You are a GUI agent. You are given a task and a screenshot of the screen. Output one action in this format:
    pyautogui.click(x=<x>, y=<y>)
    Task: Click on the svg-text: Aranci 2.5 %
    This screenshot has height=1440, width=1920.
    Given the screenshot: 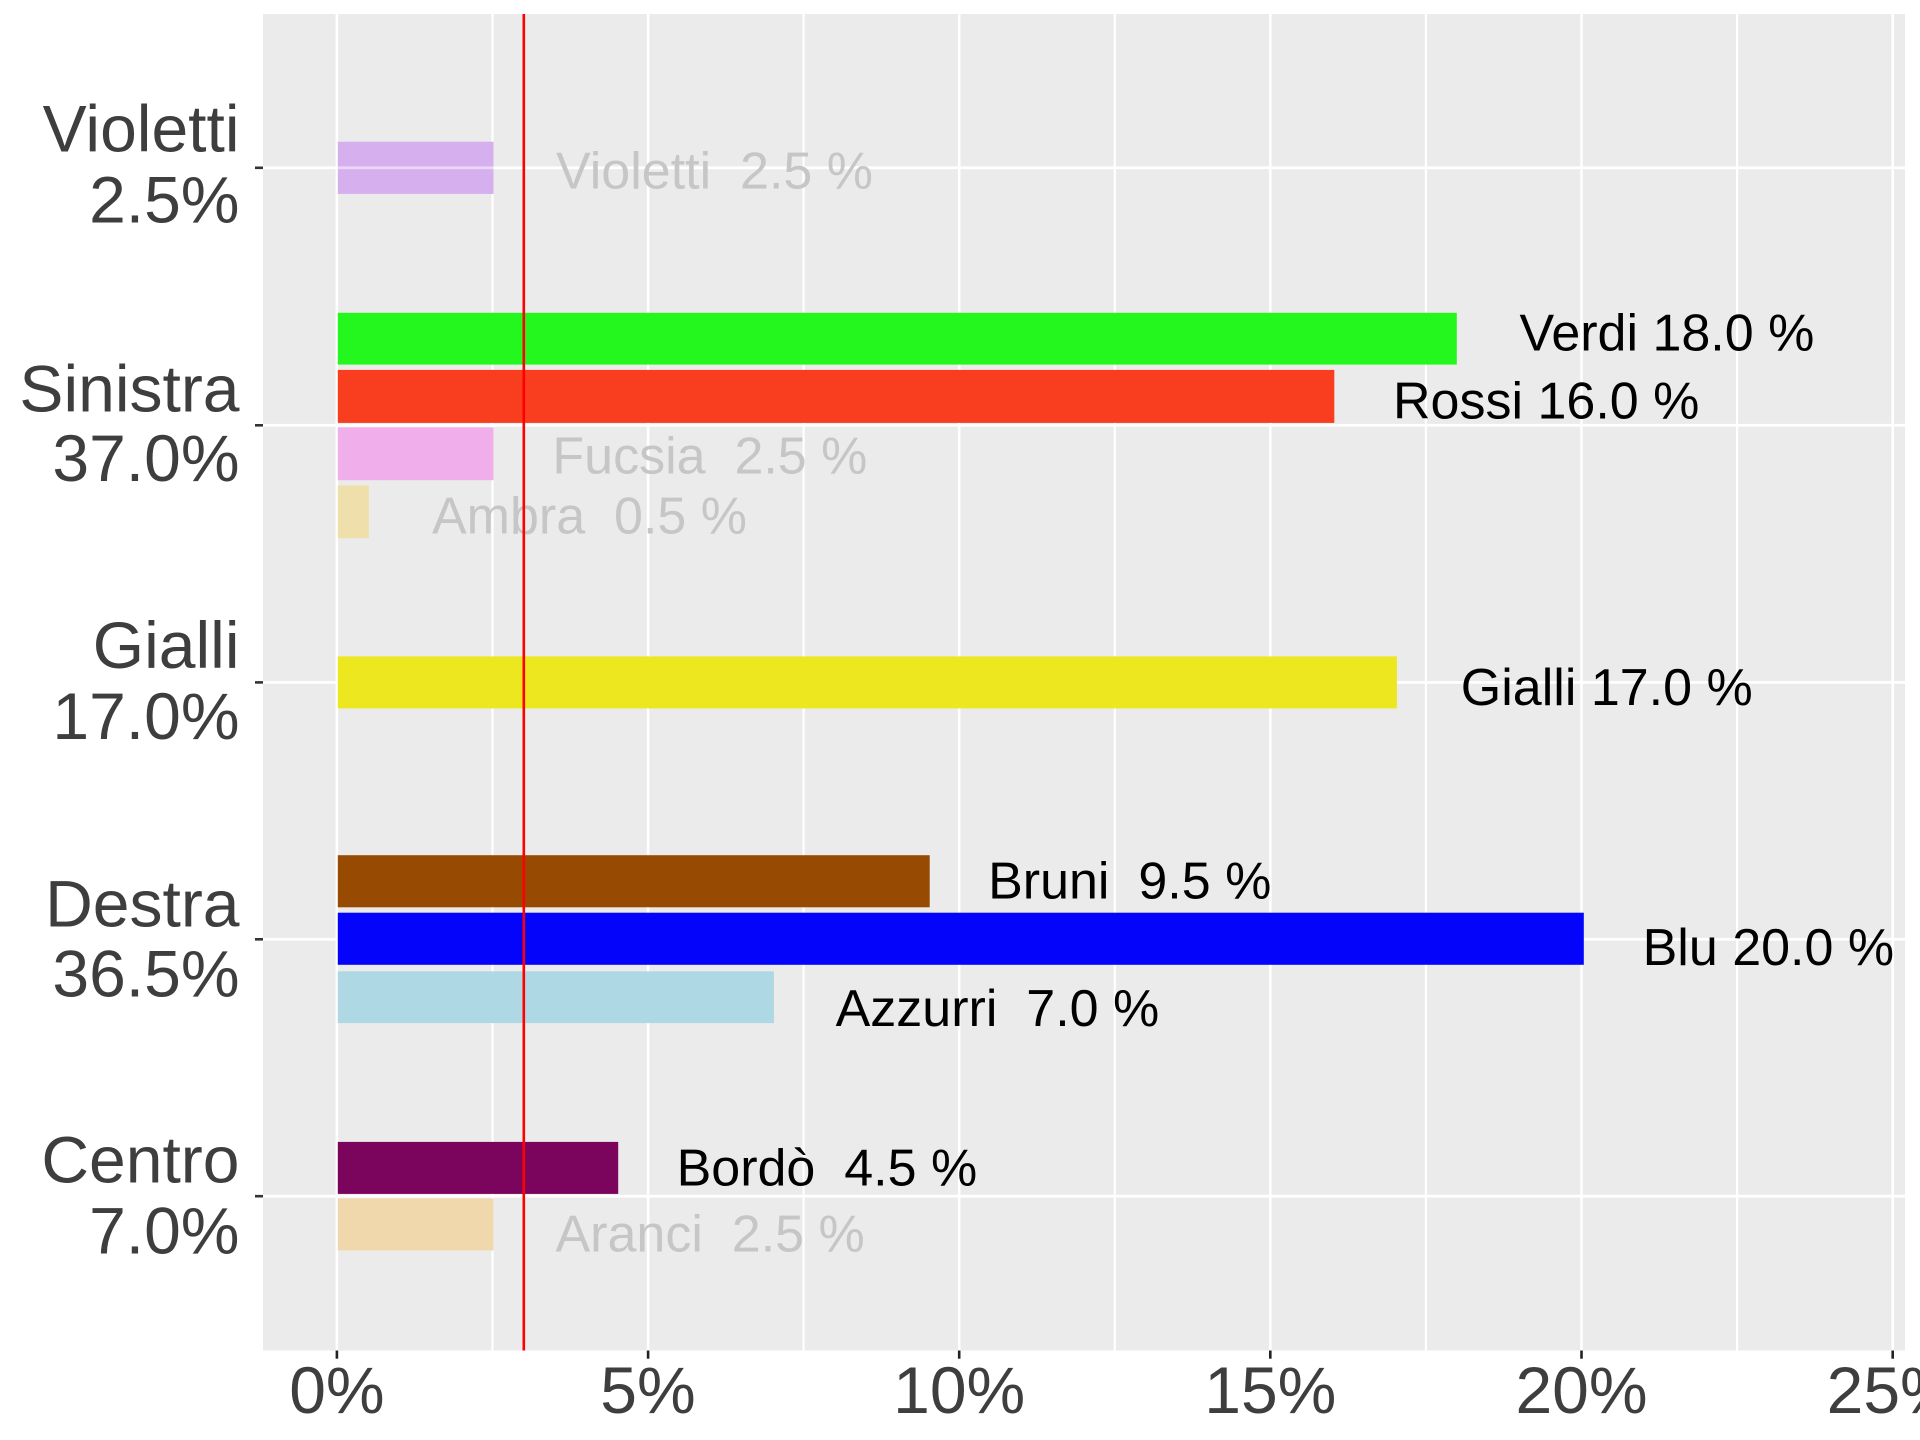 What is the action you would take?
    pyautogui.click(x=710, y=1234)
    